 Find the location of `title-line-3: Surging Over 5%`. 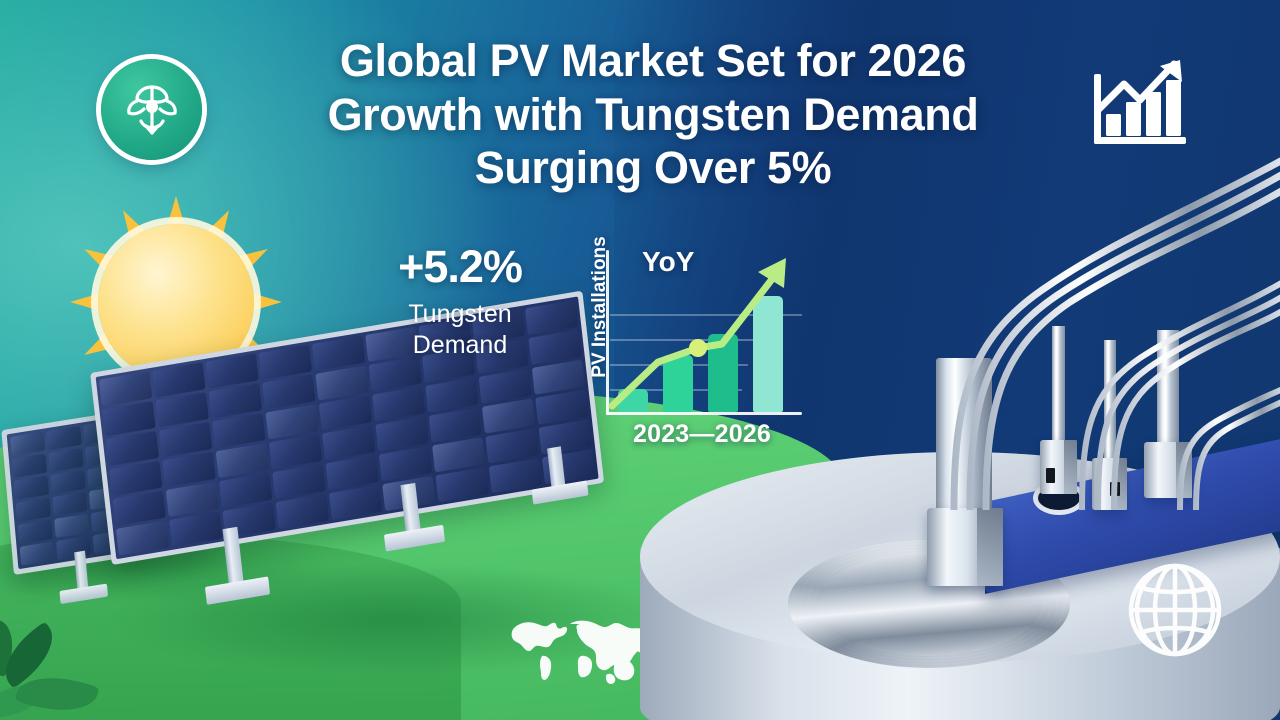

title-line-3: Surging Over 5% is located at coordinates (653, 168).